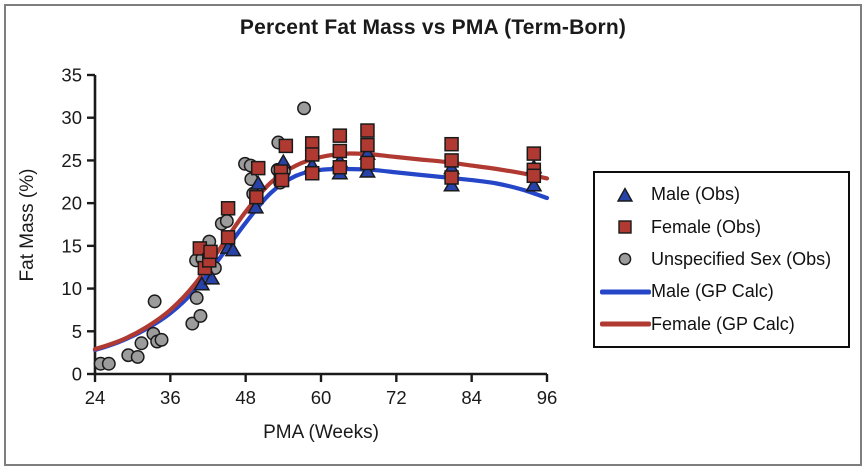  Describe the element at coordinates (71, 203) in the screenshot. I see `y-tick-label: 20` at that location.